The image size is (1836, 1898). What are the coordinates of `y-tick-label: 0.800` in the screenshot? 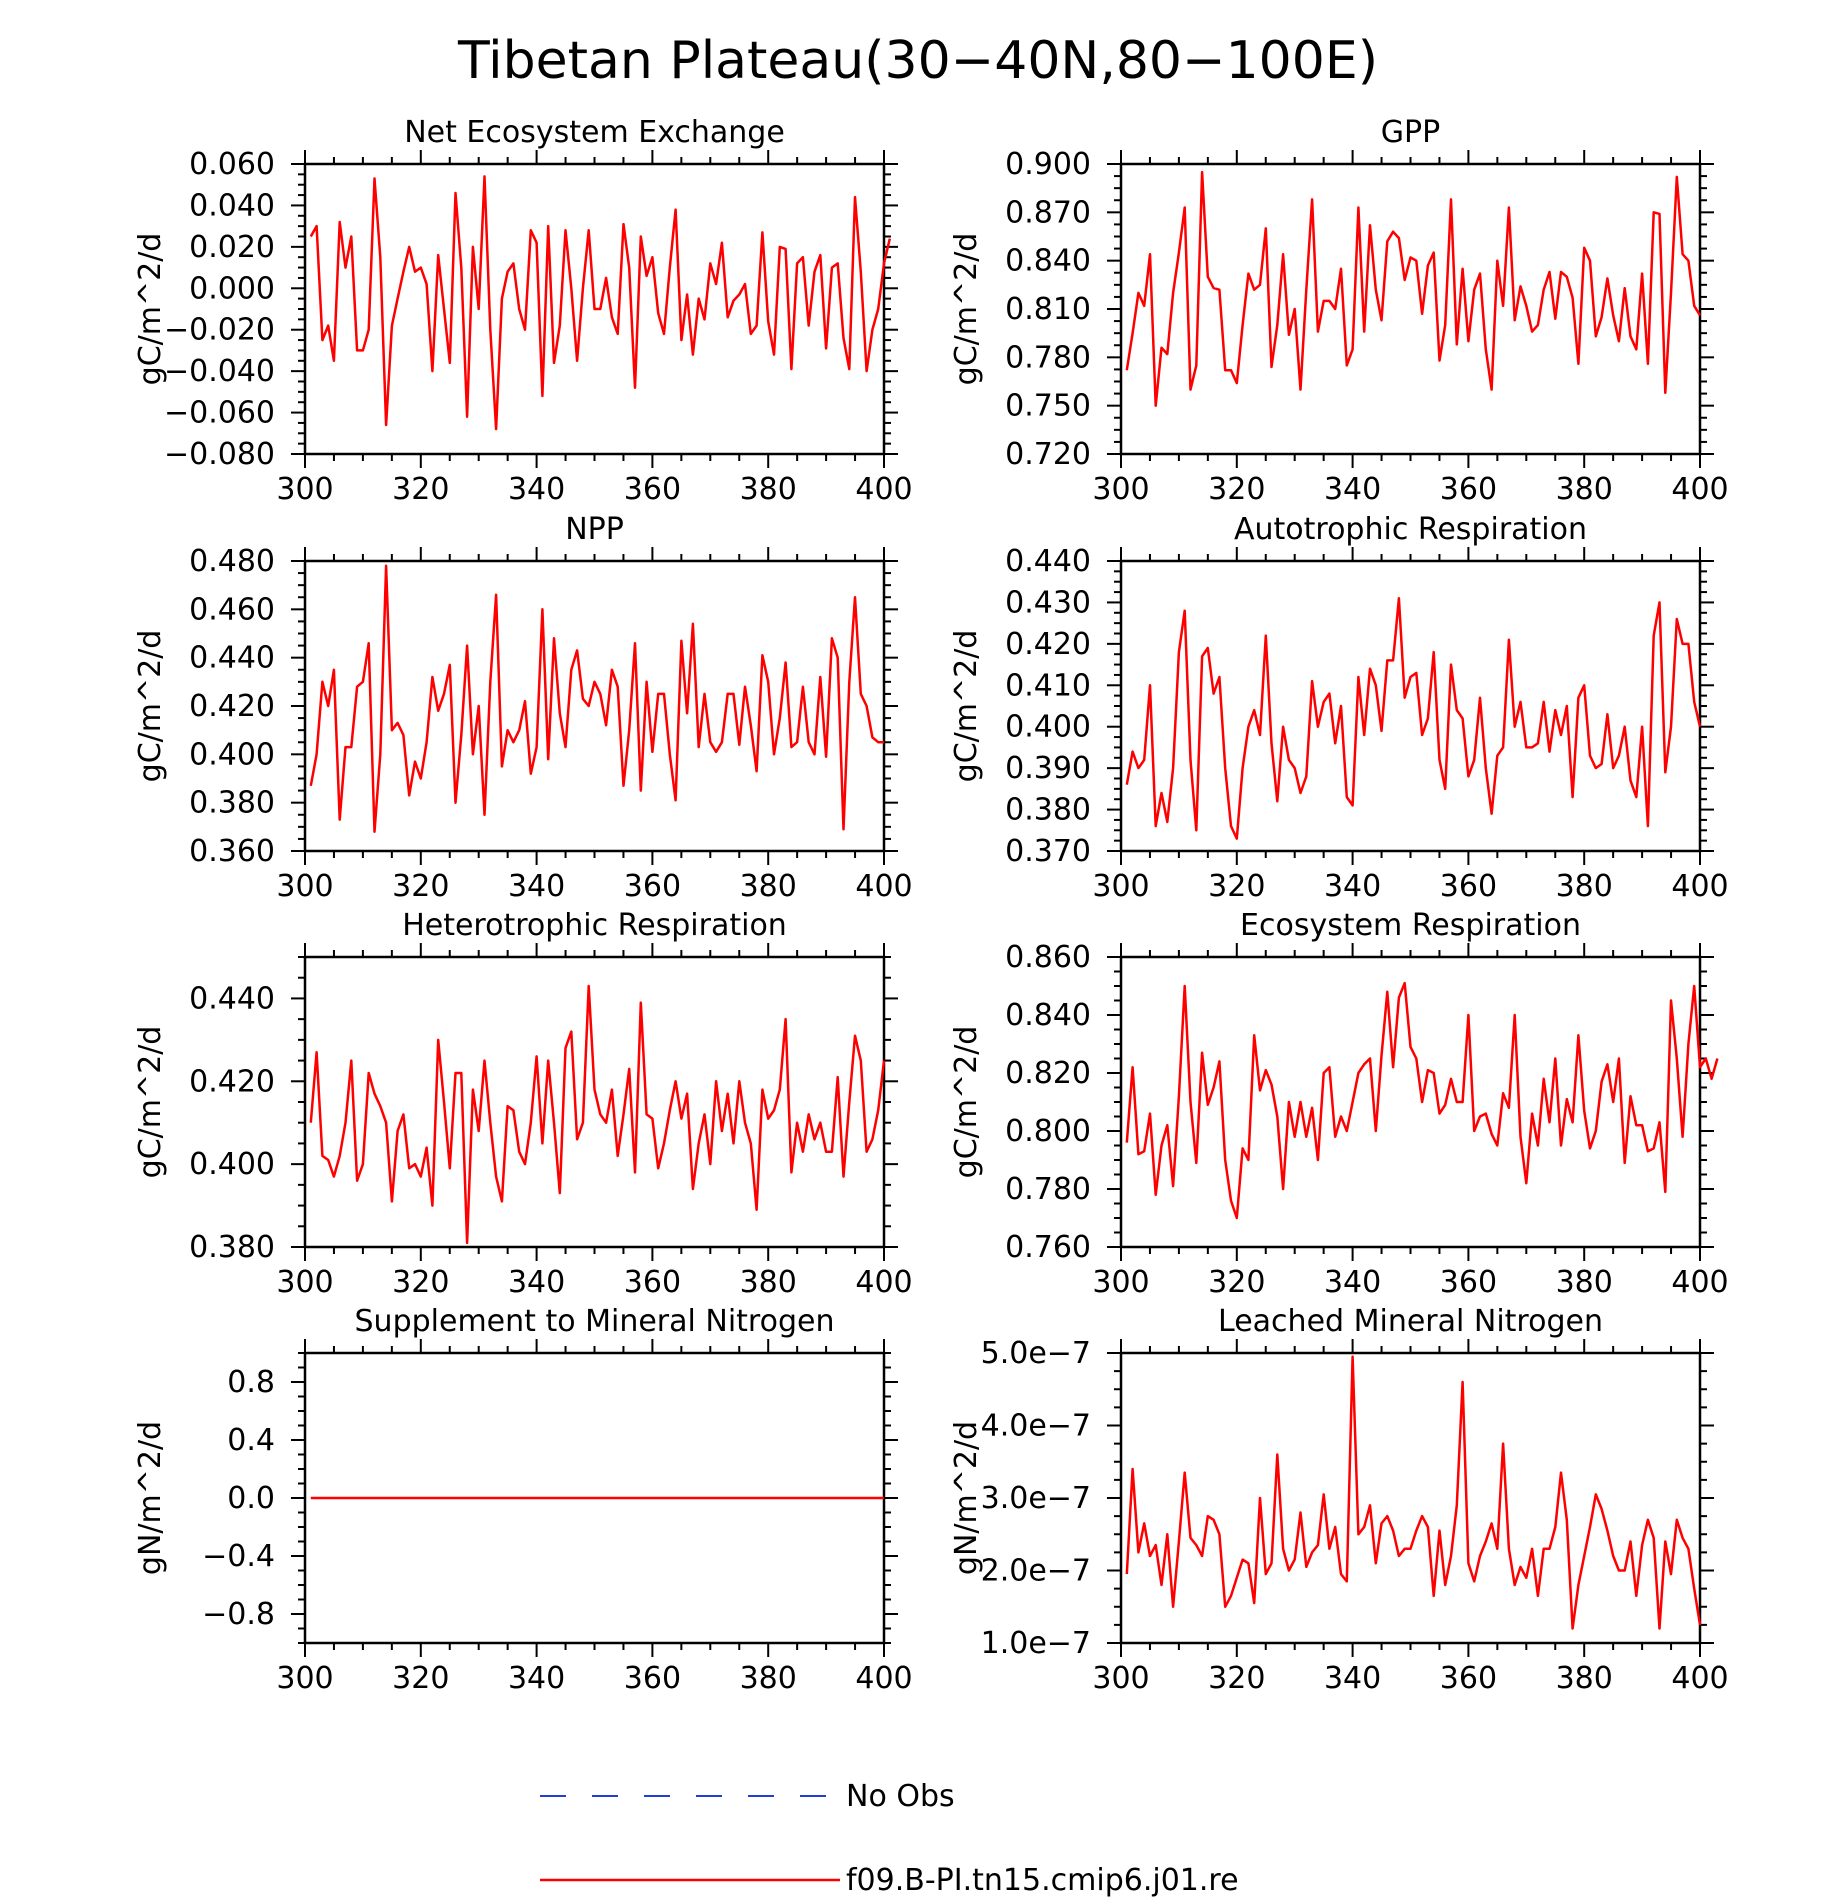 It's located at (1048, 1131).